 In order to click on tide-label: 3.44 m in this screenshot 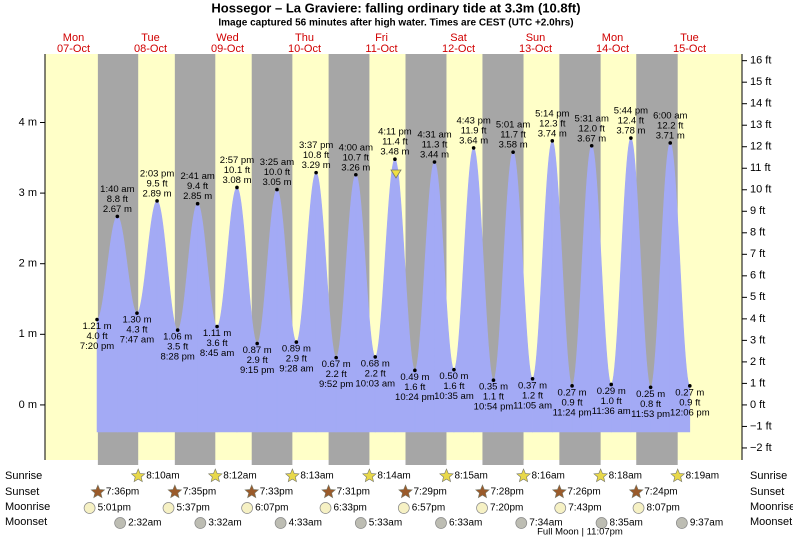, I will do `click(434, 155)`.